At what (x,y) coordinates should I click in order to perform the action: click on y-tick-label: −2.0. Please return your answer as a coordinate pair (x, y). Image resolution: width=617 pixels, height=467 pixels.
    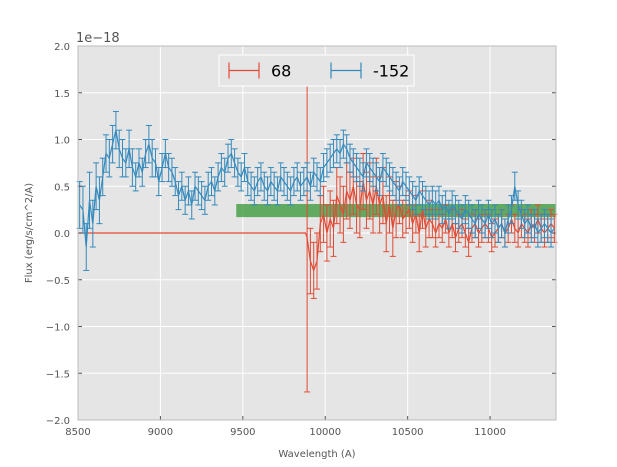
    Looking at the image, I should click on (58, 421).